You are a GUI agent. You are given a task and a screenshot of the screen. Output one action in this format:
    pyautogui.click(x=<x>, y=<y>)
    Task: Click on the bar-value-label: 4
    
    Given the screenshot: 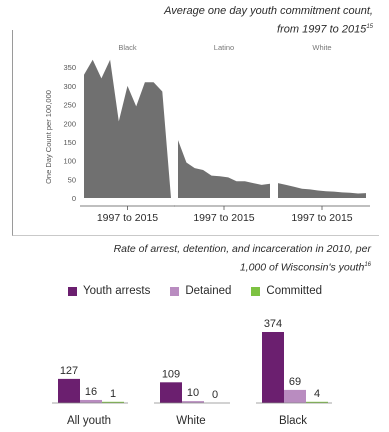 What is the action you would take?
    pyautogui.click(x=317, y=394)
    